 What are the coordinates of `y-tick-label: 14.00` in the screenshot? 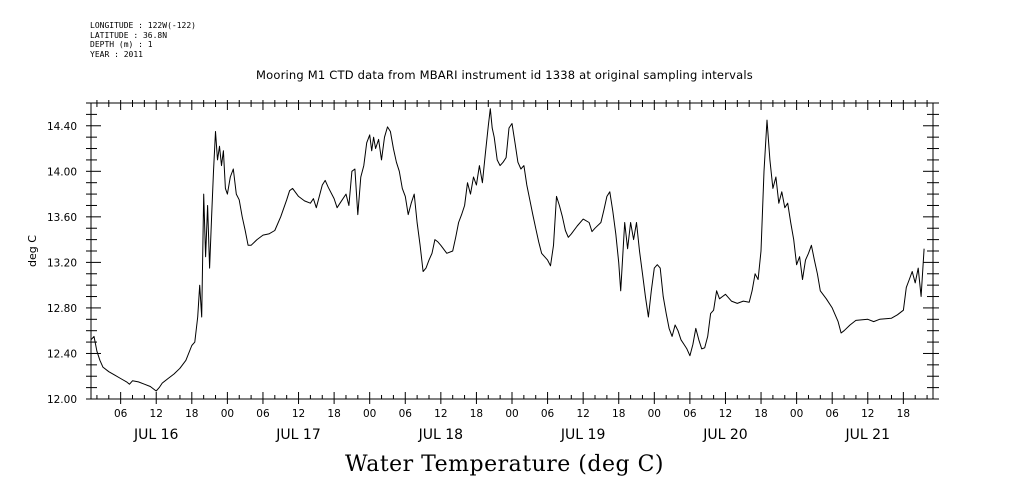 It's located at (62, 172).